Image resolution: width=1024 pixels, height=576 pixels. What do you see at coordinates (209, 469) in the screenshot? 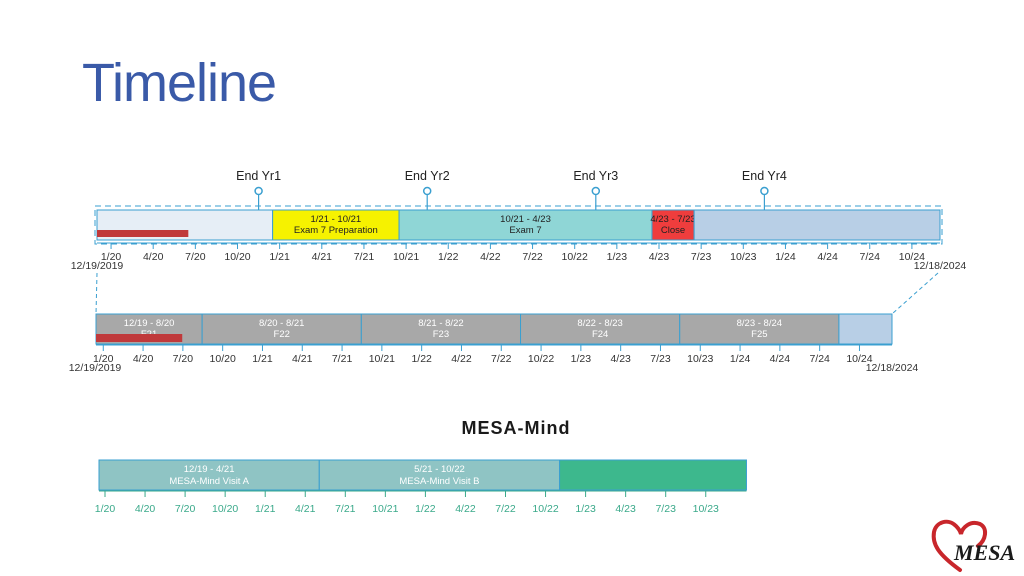
I see `segment-dates: 12/19 - 4/21` at bounding box center [209, 469].